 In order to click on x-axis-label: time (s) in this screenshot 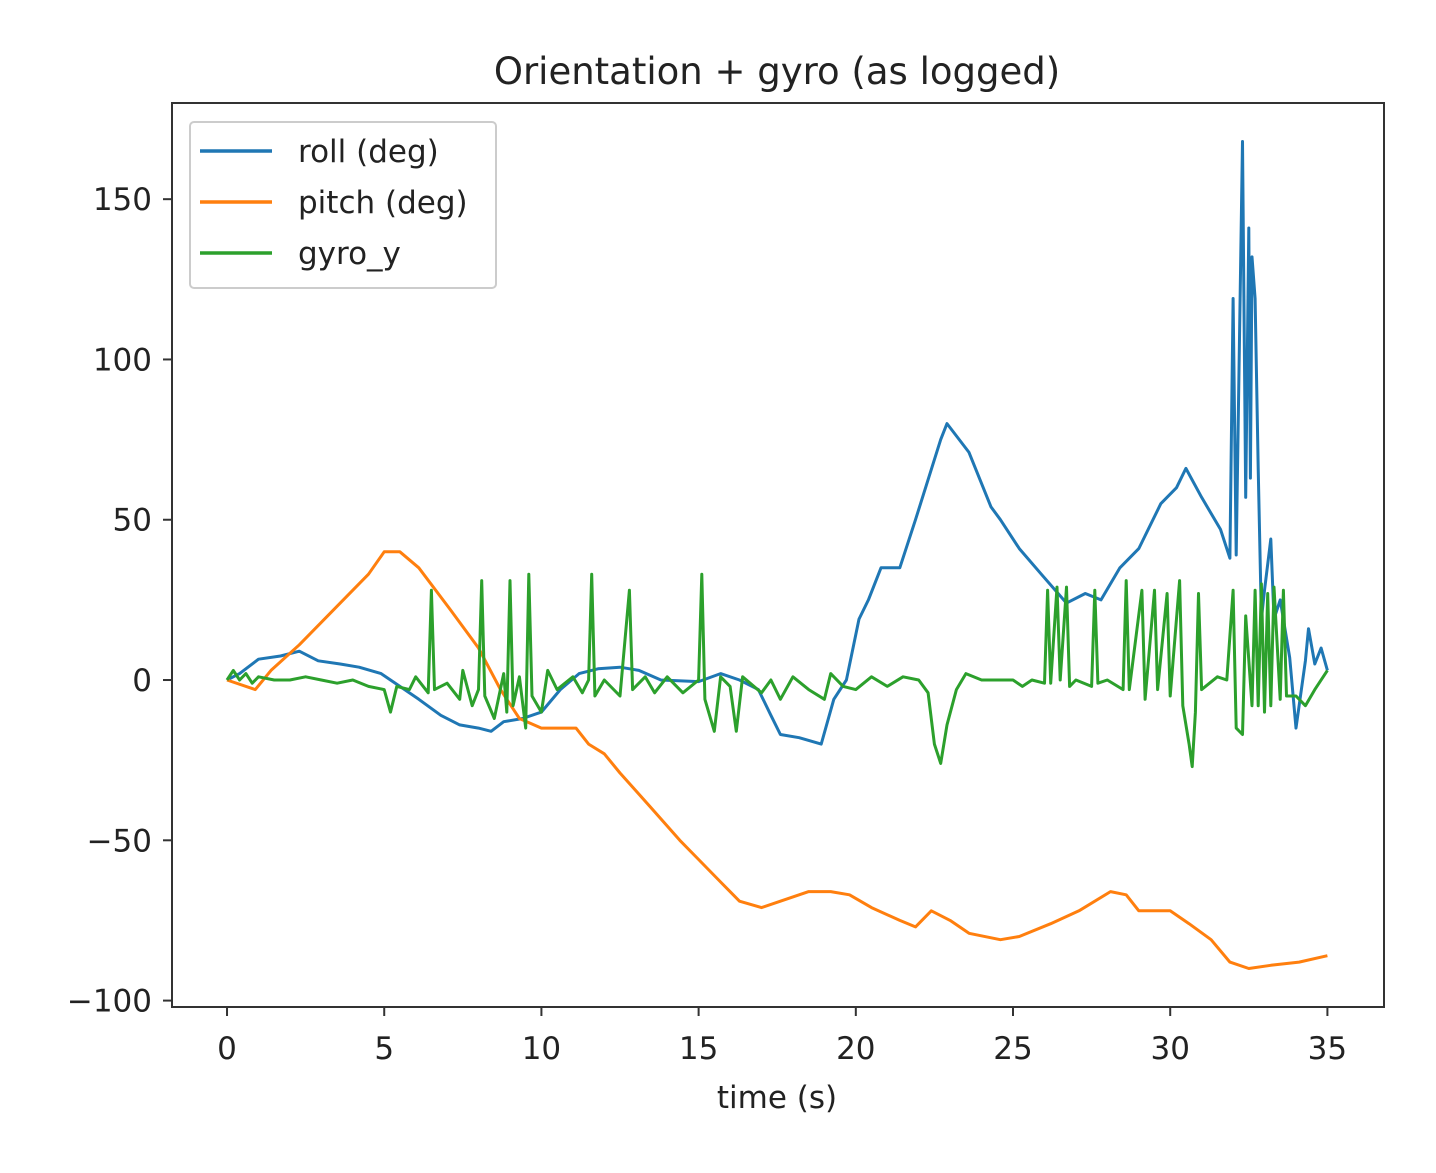, I will do `click(777, 1098)`.